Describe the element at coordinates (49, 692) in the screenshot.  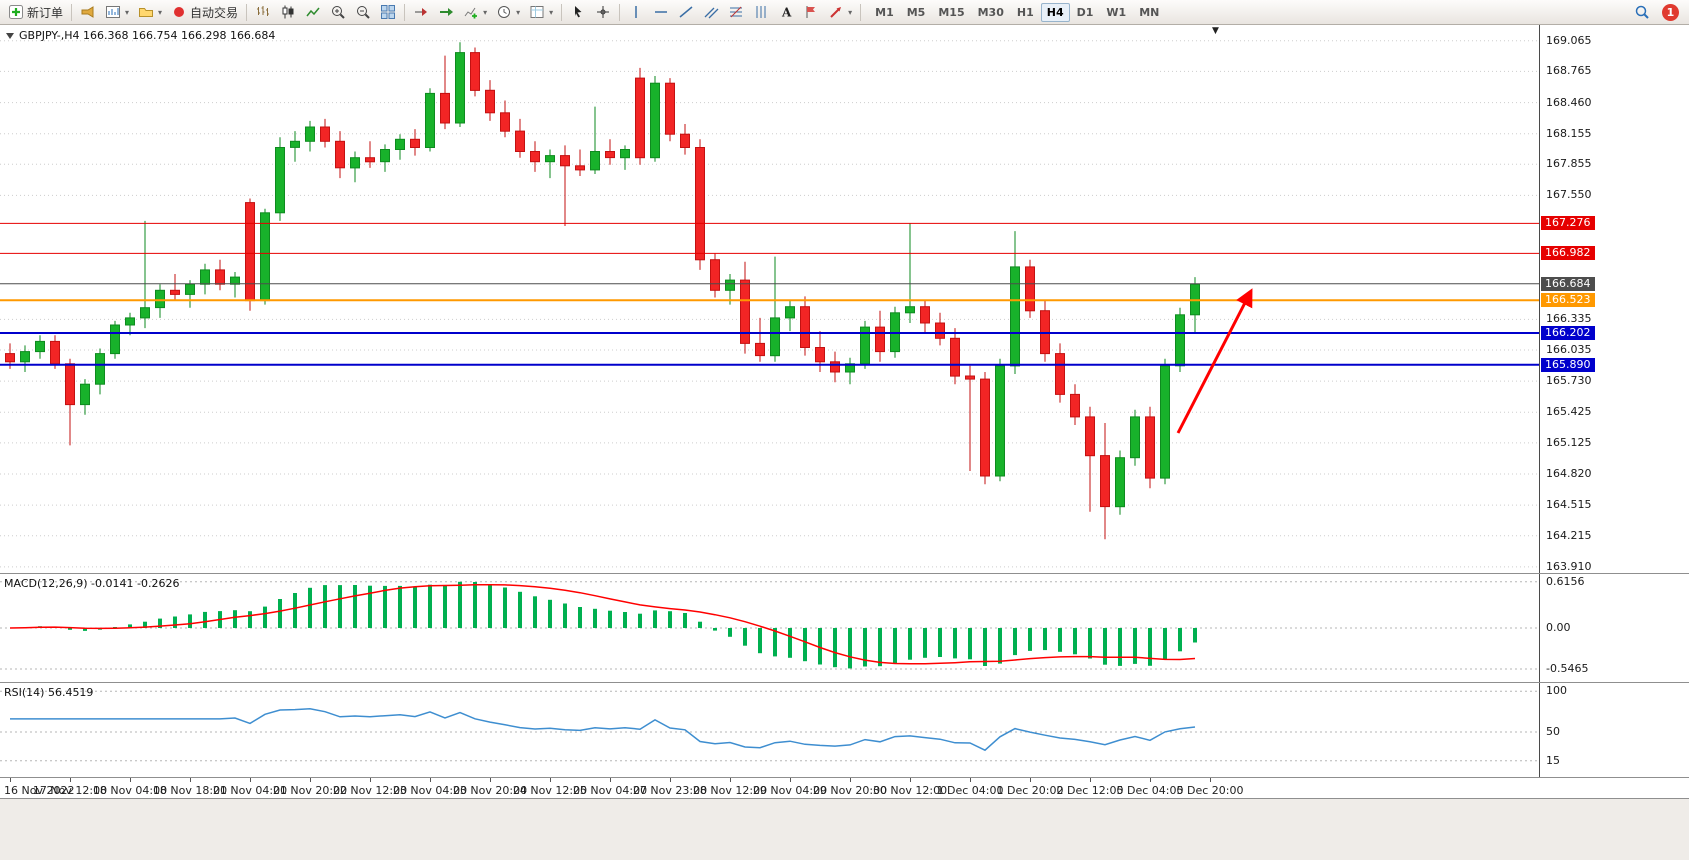
I see `rsi-info-line: RSI(14) 56.4519` at that location.